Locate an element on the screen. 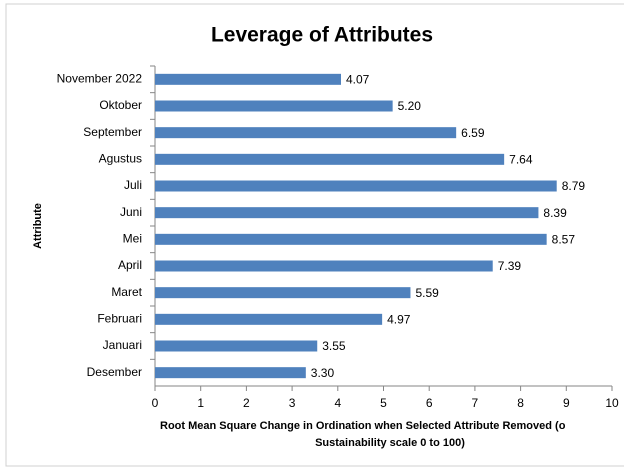  x-tick-label: 9 is located at coordinates (566, 403).